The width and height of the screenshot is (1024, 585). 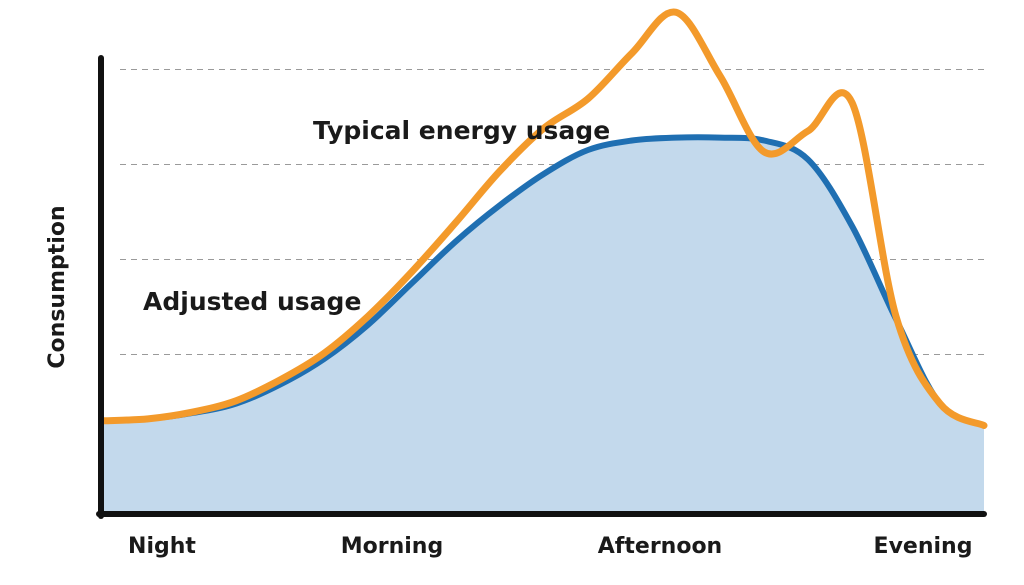 I want to click on x-tick-labels: Night Morning Afternoon Evening, so click(x=550, y=546).